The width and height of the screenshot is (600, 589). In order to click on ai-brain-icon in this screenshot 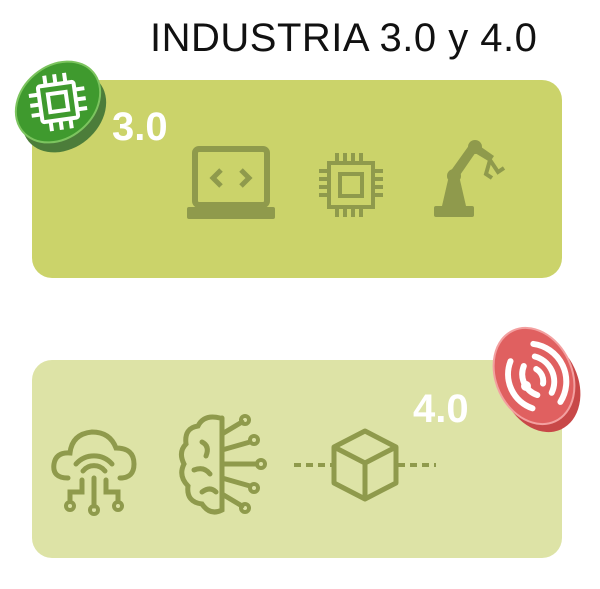, I will do `click(222, 464)`.